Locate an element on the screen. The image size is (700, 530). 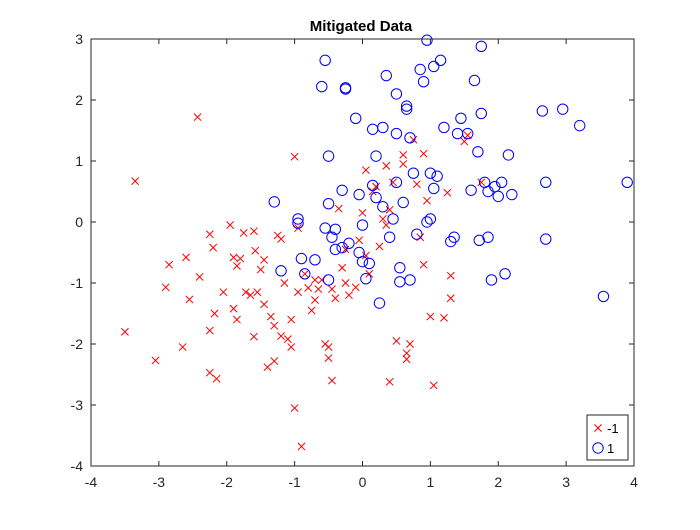
x-tick-label-7: 3 is located at coordinates (566, 482).